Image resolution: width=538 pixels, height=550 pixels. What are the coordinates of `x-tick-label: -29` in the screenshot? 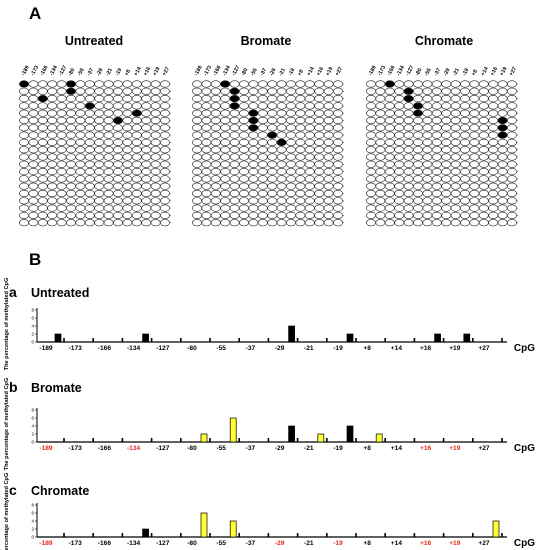 It's located at (280, 348).